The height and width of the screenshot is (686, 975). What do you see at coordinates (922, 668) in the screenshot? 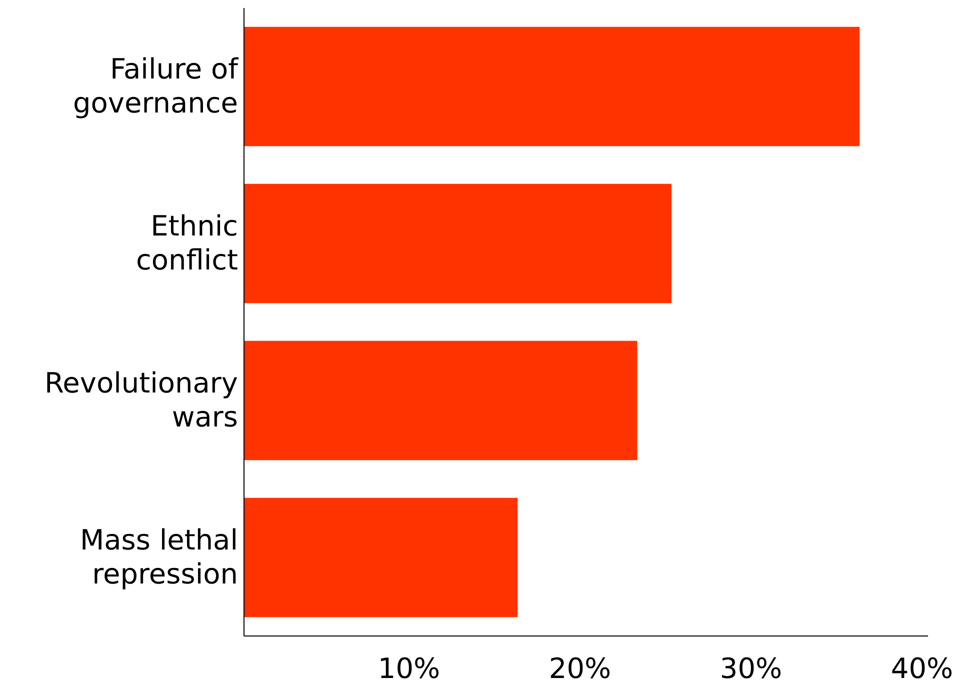
I see `x-tick-label: 40%` at bounding box center [922, 668].